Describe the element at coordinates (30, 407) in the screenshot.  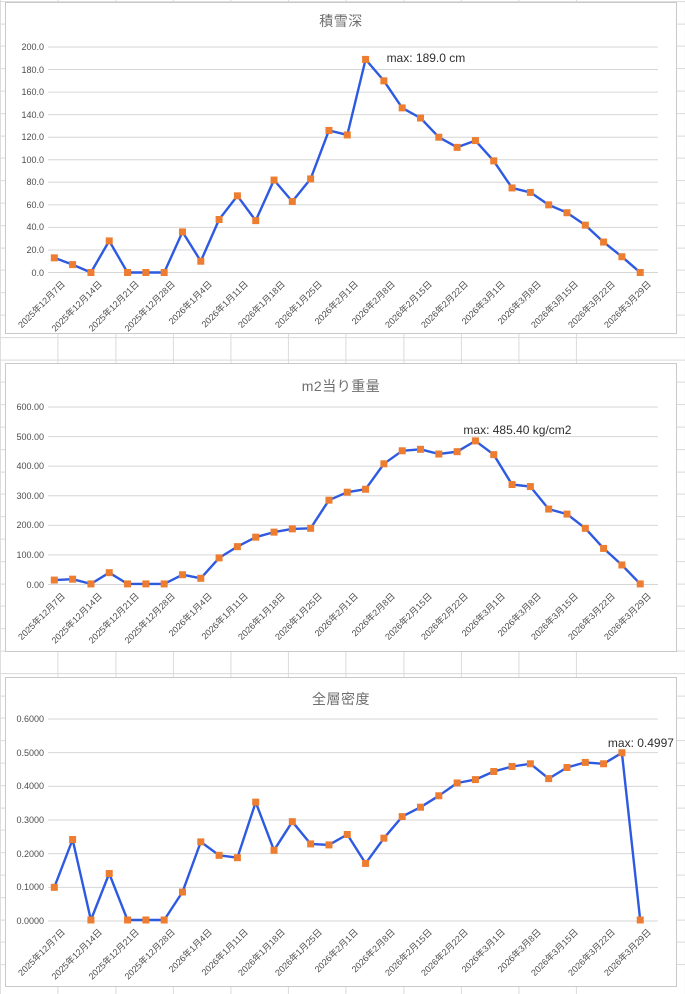
I see `y-tick-label: 600.00` at that location.